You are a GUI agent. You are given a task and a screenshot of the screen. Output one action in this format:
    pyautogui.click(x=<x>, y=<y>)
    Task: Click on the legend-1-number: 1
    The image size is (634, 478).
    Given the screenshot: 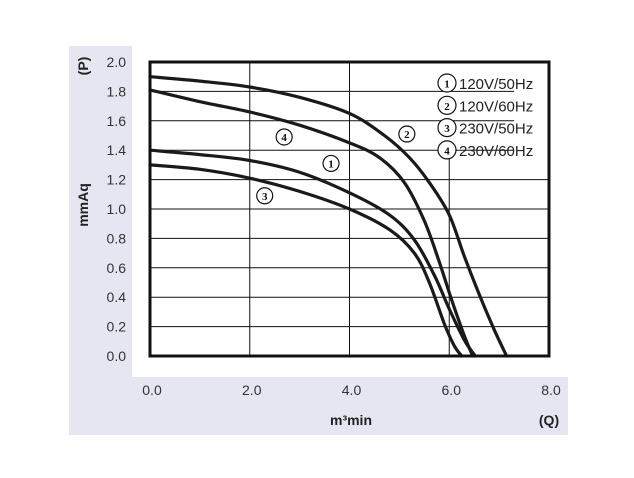 What is the action you would take?
    pyautogui.click(x=447, y=85)
    